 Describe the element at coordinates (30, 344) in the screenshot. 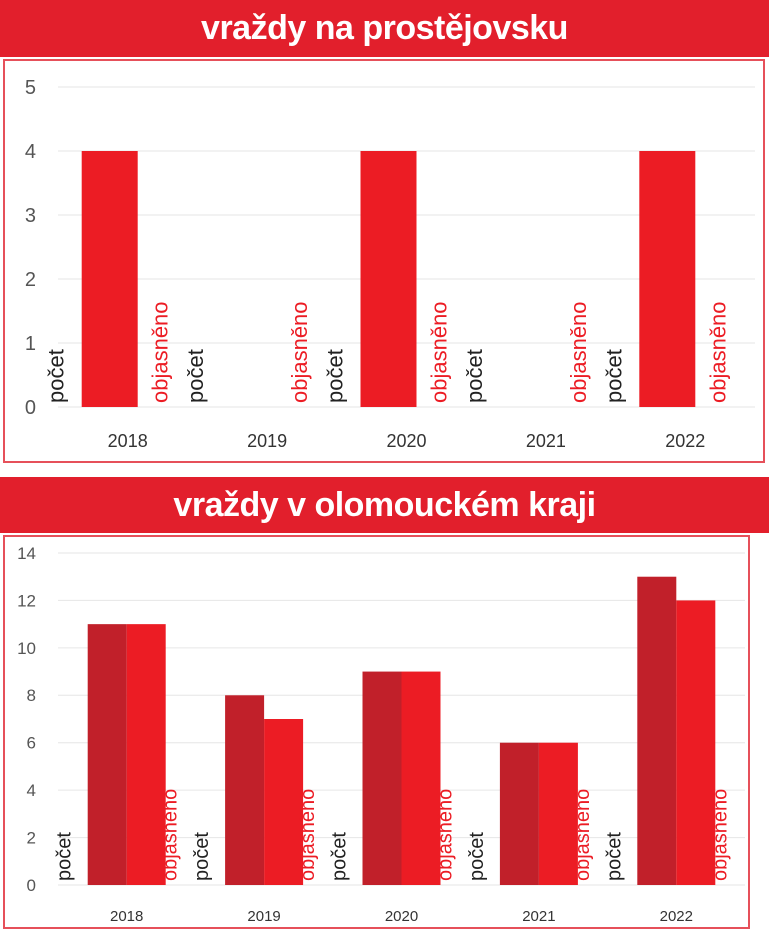

I see `chart1-ytick-label: 1` at that location.